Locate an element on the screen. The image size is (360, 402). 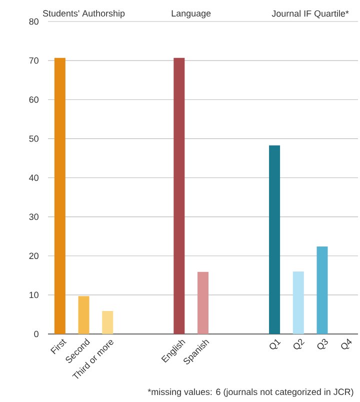
y-tick-label: 60 is located at coordinates (33, 99).